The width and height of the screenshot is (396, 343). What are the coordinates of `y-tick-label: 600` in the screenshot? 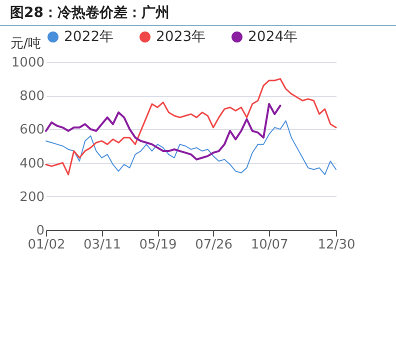 It's located at (32, 130).